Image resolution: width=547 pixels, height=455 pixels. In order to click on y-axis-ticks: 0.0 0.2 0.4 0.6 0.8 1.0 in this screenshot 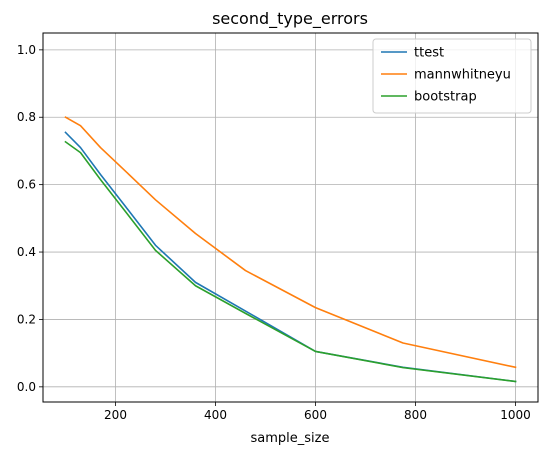, I will do `click(30, 218)`.